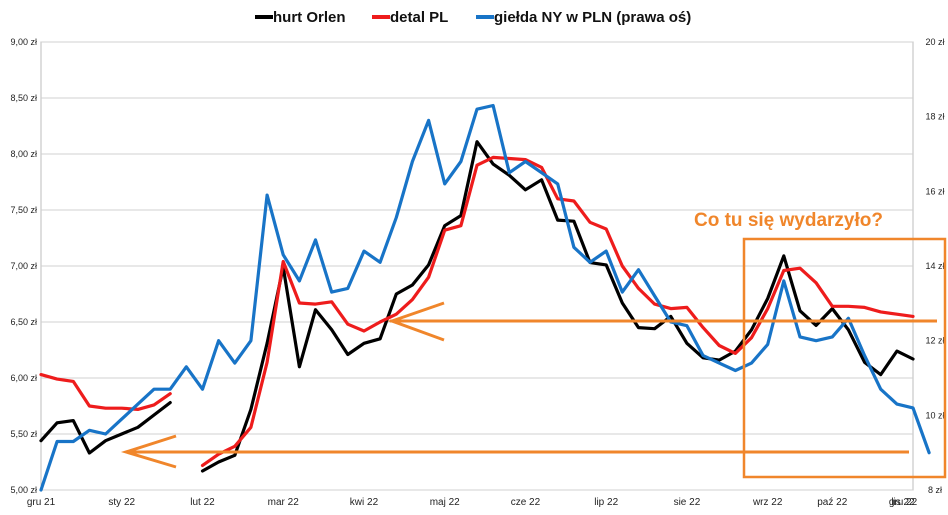  I want to click on annotation-arrowhead-lower, so click(148, 451).